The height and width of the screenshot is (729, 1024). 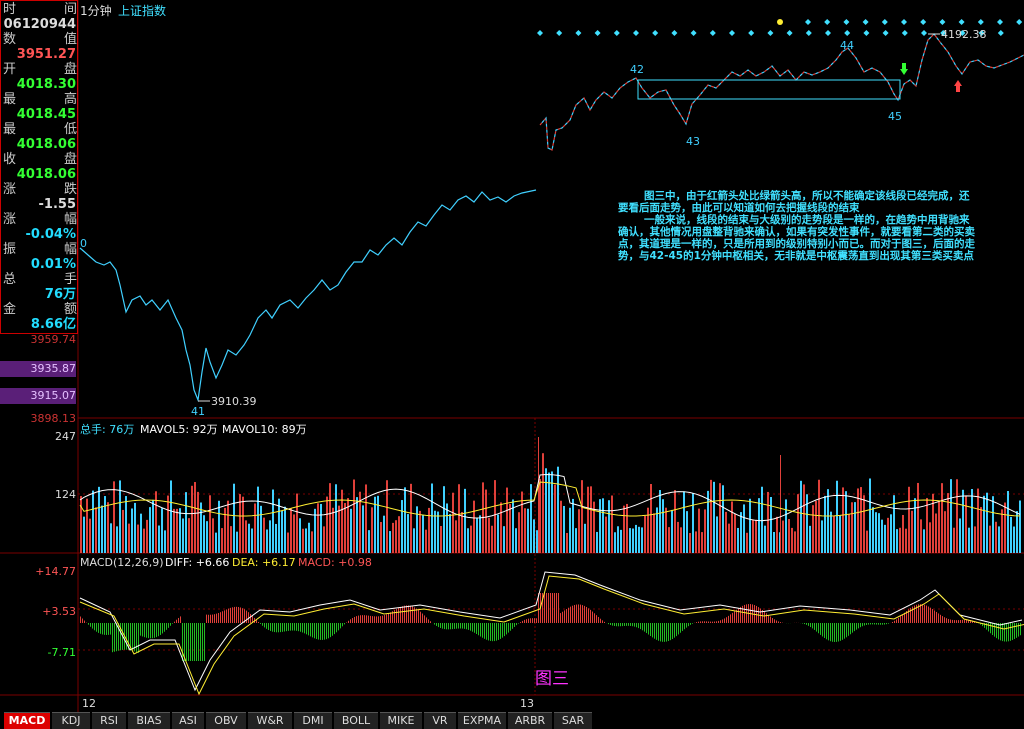 I want to click on tab-kdj: KDJ, so click(x=71, y=720).